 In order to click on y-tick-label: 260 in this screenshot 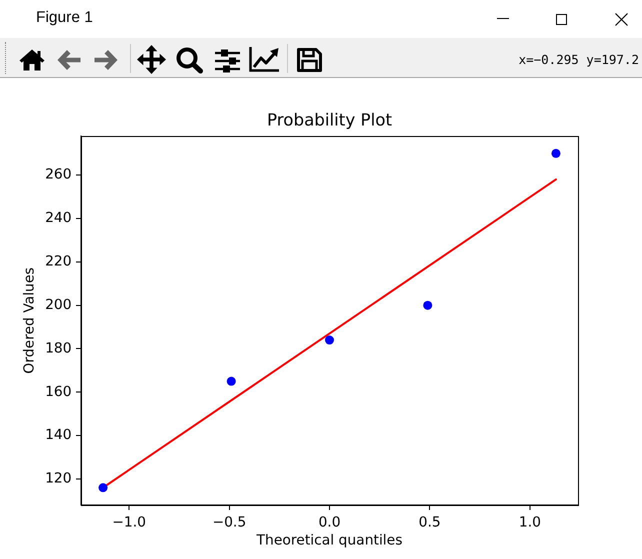, I will do `click(58, 174)`.